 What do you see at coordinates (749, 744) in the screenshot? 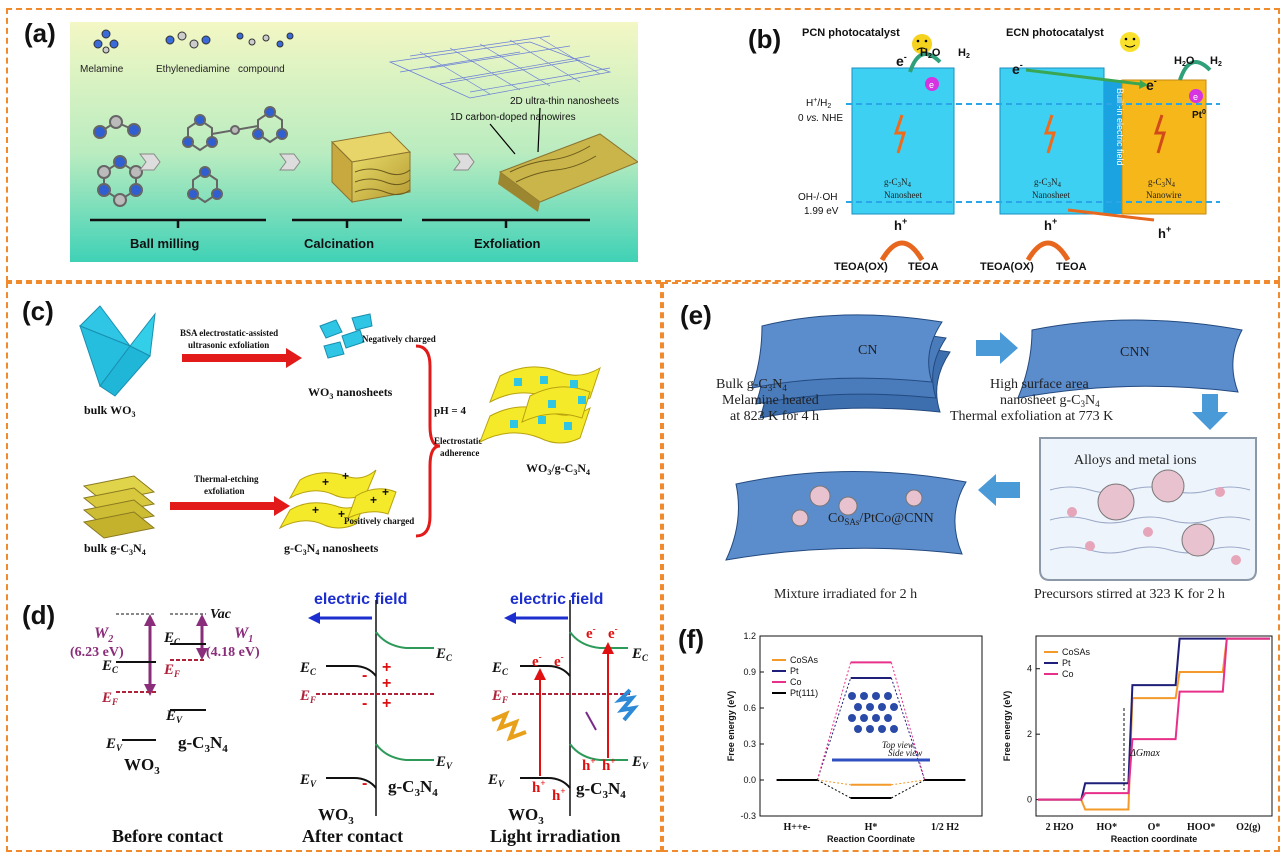
I see `y-tick-label: 0.3` at bounding box center [749, 744].